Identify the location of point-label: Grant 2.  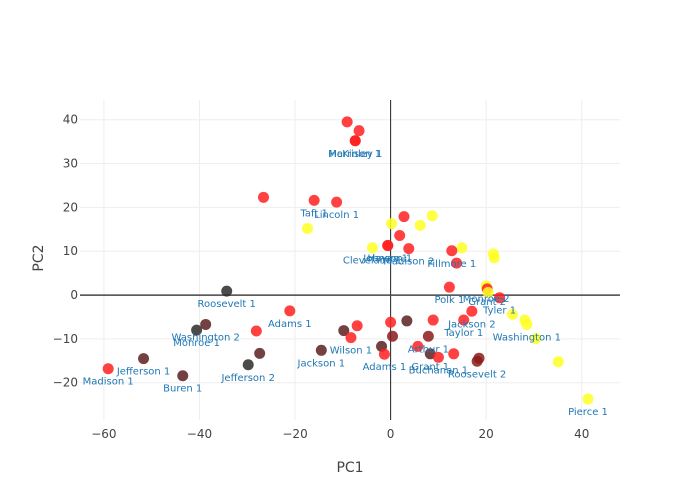
(487, 302).